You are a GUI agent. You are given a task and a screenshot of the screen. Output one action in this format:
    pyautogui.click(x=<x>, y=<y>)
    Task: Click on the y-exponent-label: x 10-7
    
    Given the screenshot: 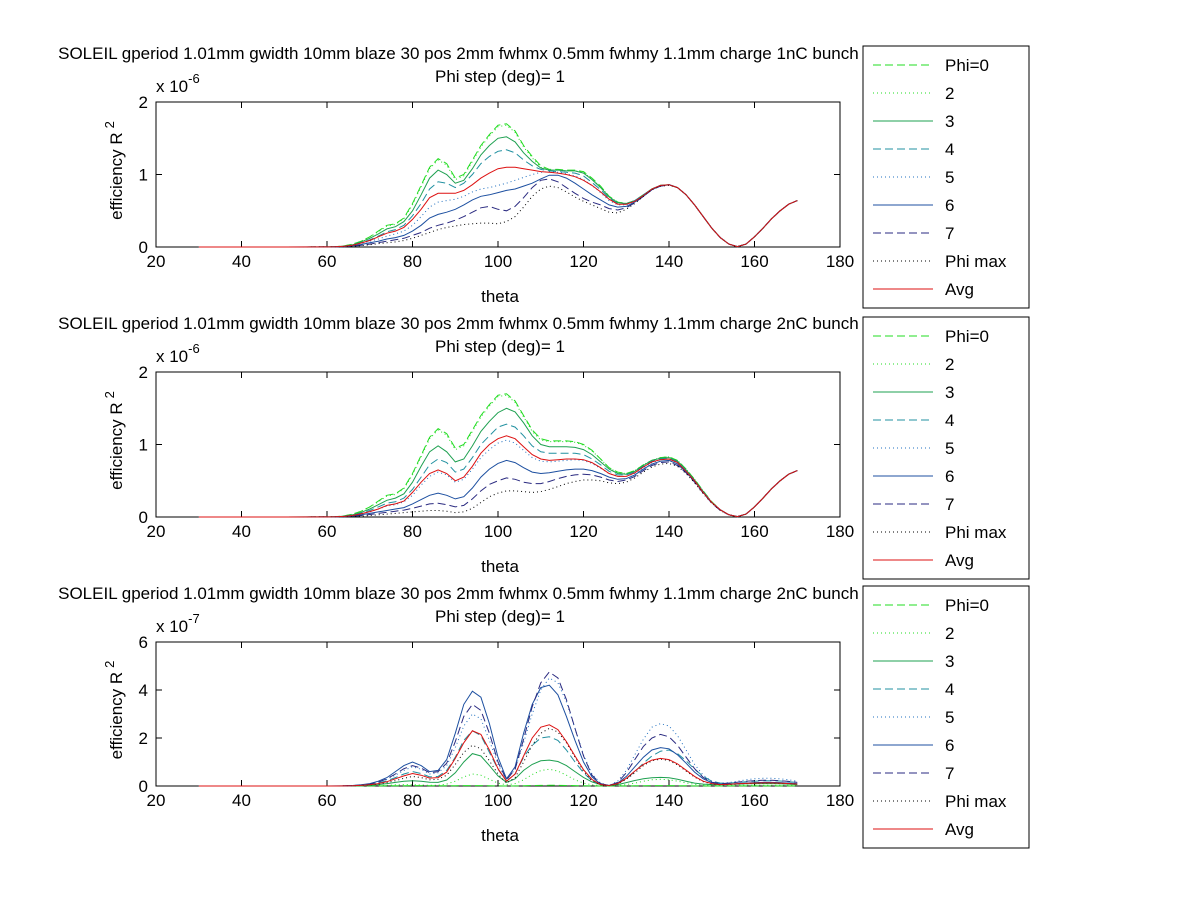 What is the action you would take?
    pyautogui.click(x=178, y=623)
    